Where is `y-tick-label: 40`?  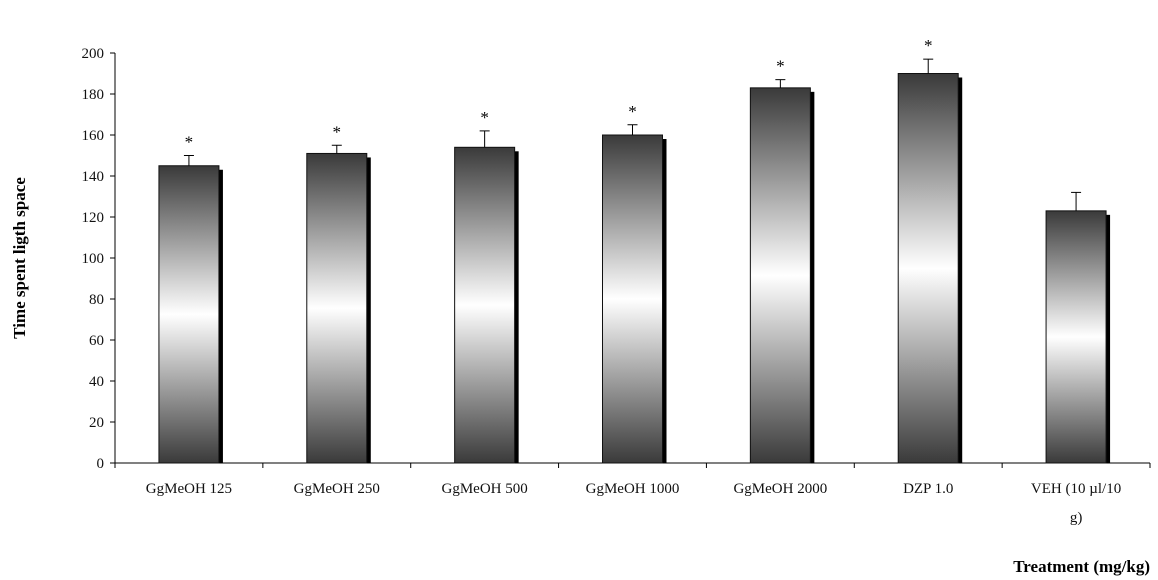
y-tick-label: 40 is located at coordinates (96, 382).